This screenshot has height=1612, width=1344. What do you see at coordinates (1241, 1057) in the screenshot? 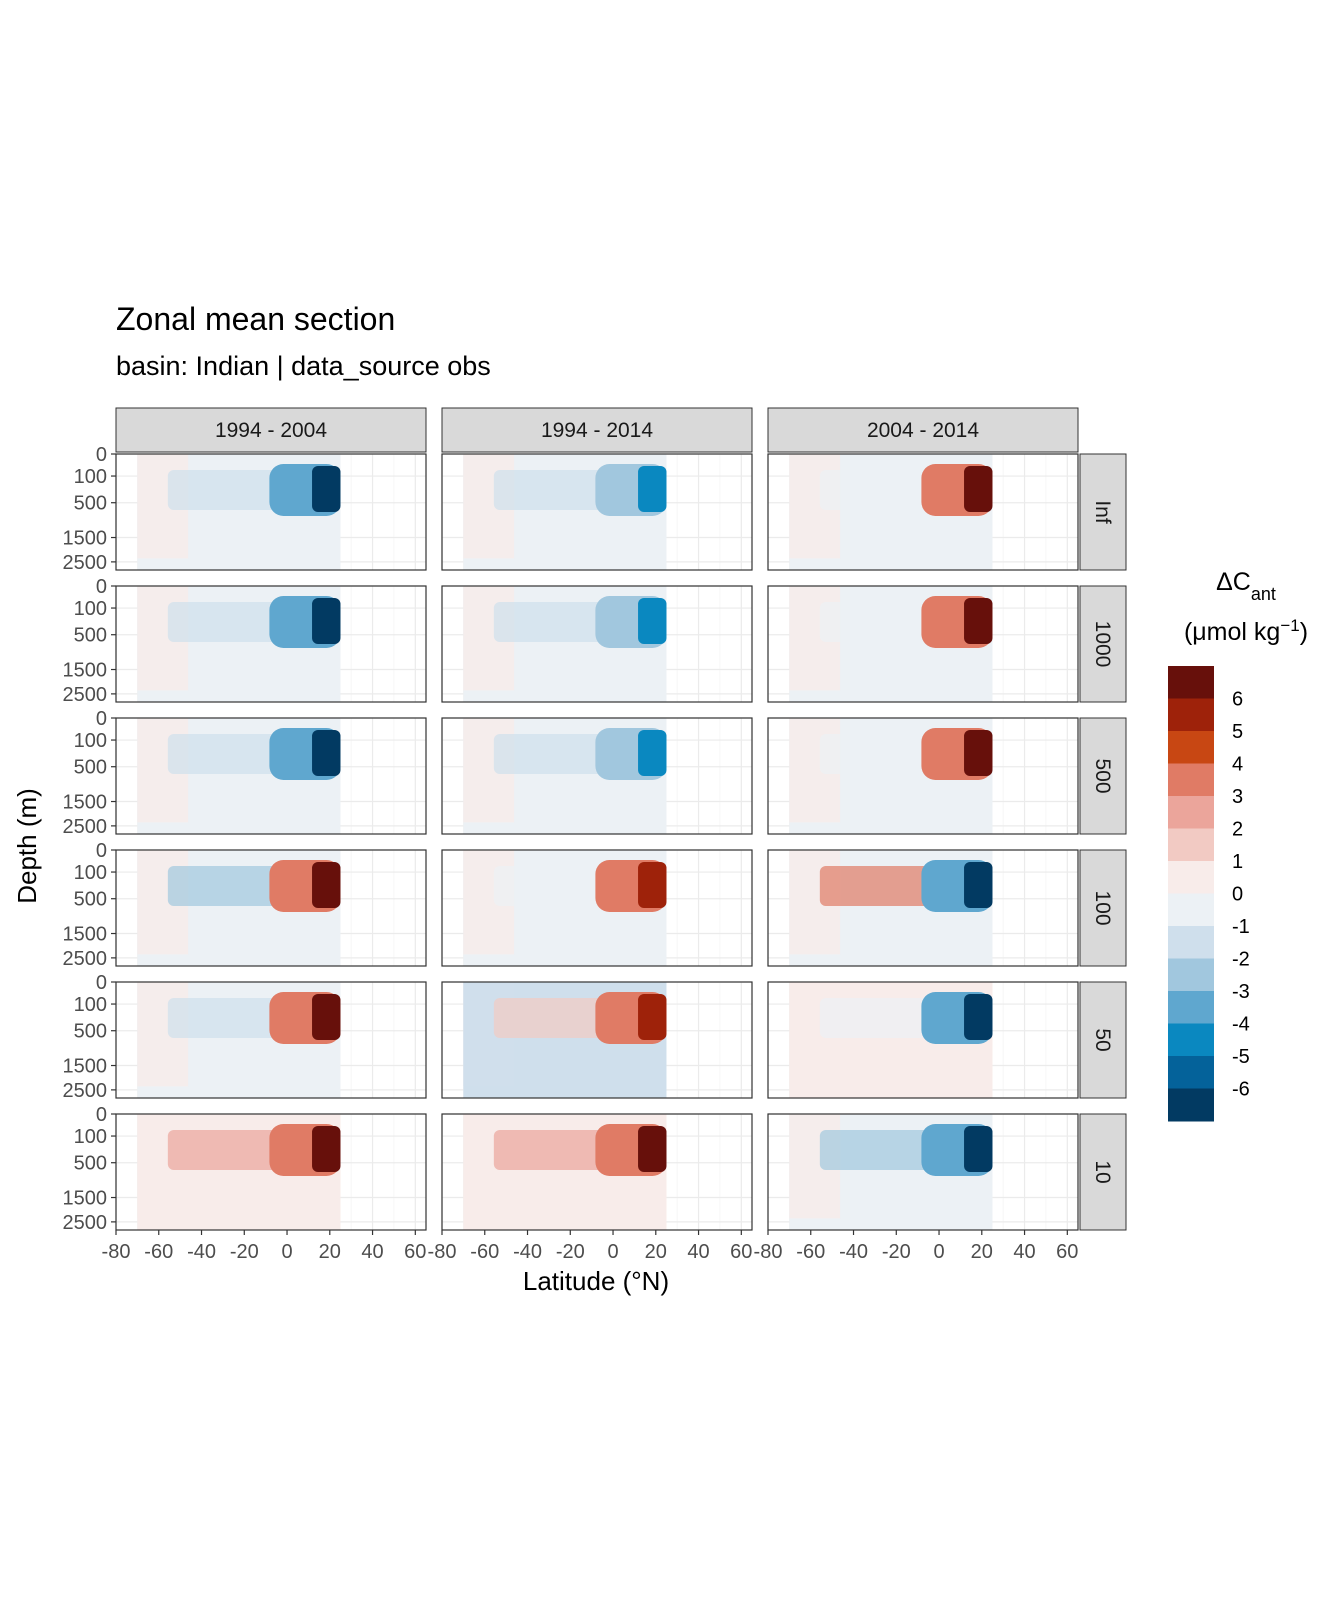
I see `legend-label: -5` at bounding box center [1241, 1057].